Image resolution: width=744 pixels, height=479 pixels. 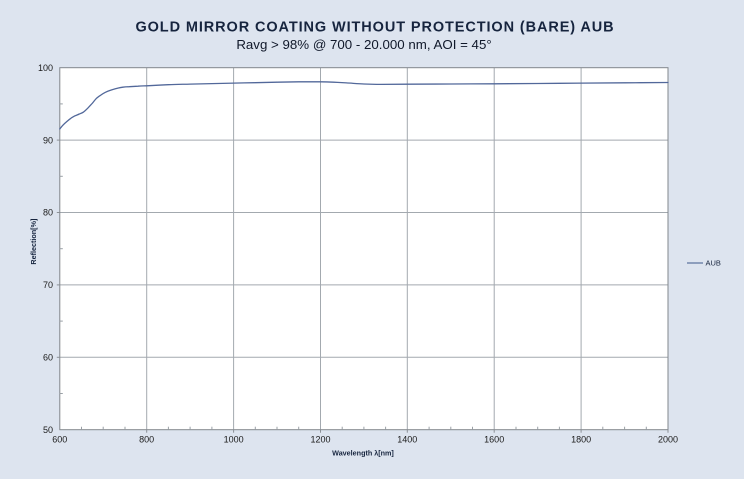 What do you see at coordinates (48, 285) in the screenshot?
I see `svg-text: 70` at bounding box center [48, 285].